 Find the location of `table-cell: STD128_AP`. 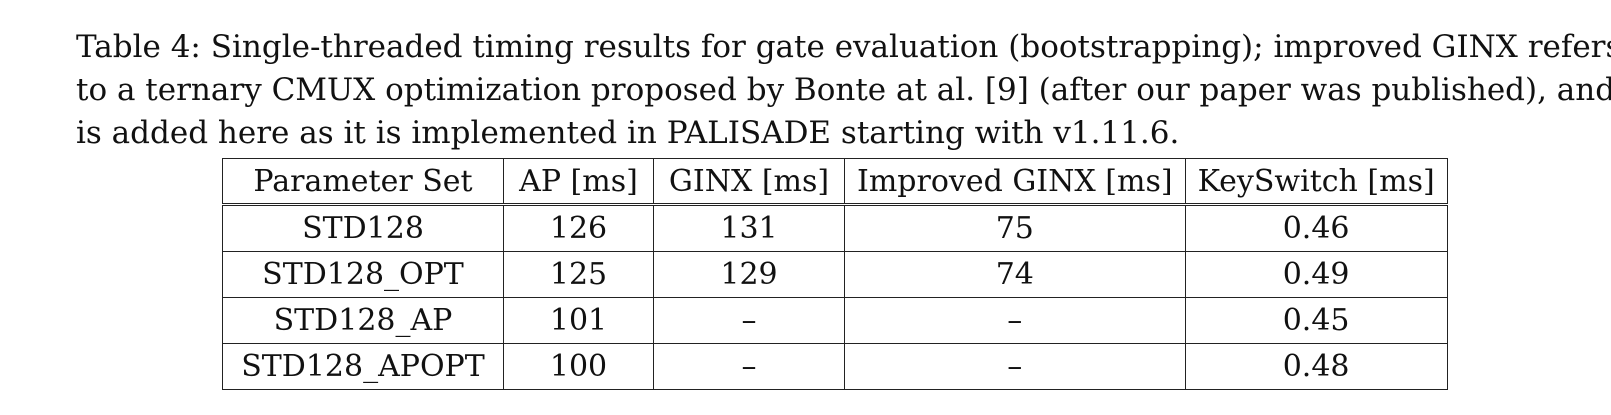

table-cell: STD128_AP is located at coordinates (363, 320).